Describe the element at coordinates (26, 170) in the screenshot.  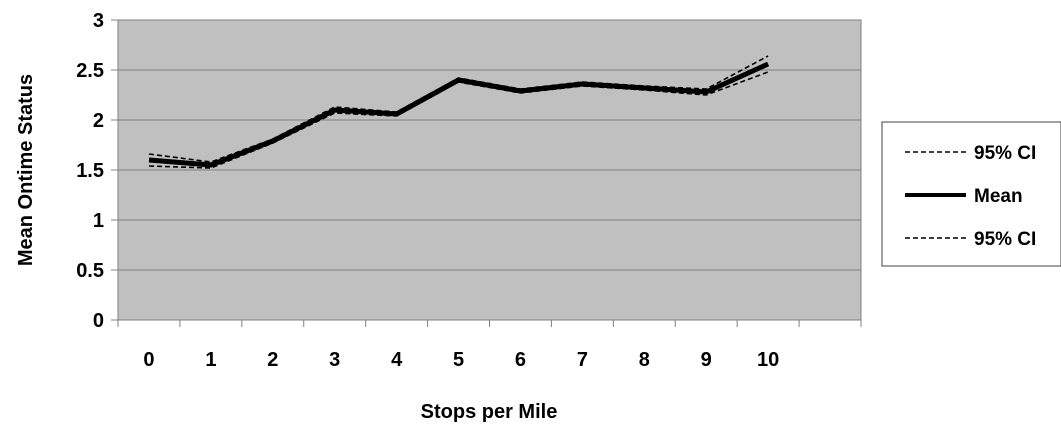
I see `y-axis-title: Mean Ontime Status` at that location.